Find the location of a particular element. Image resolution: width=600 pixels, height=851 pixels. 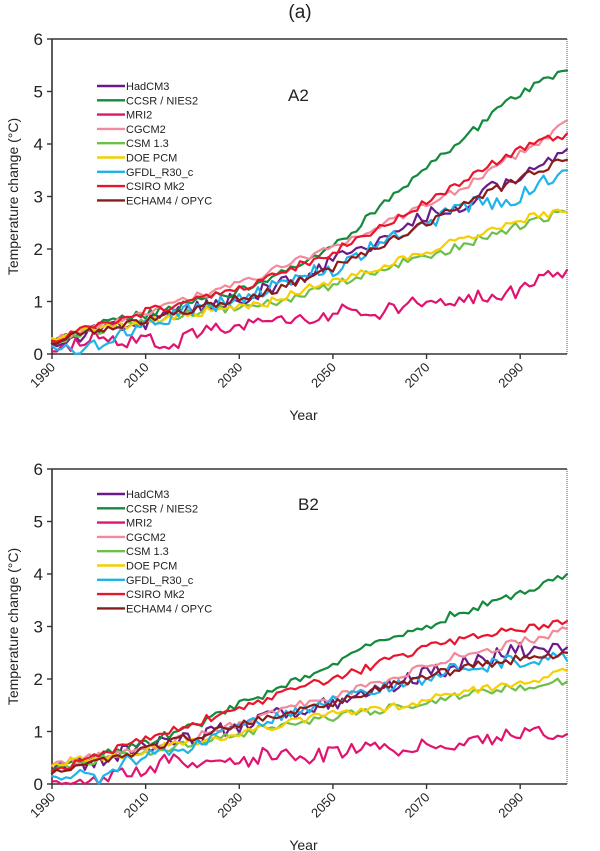

series-line-doe-pcm is located at coordinates (309, 717).